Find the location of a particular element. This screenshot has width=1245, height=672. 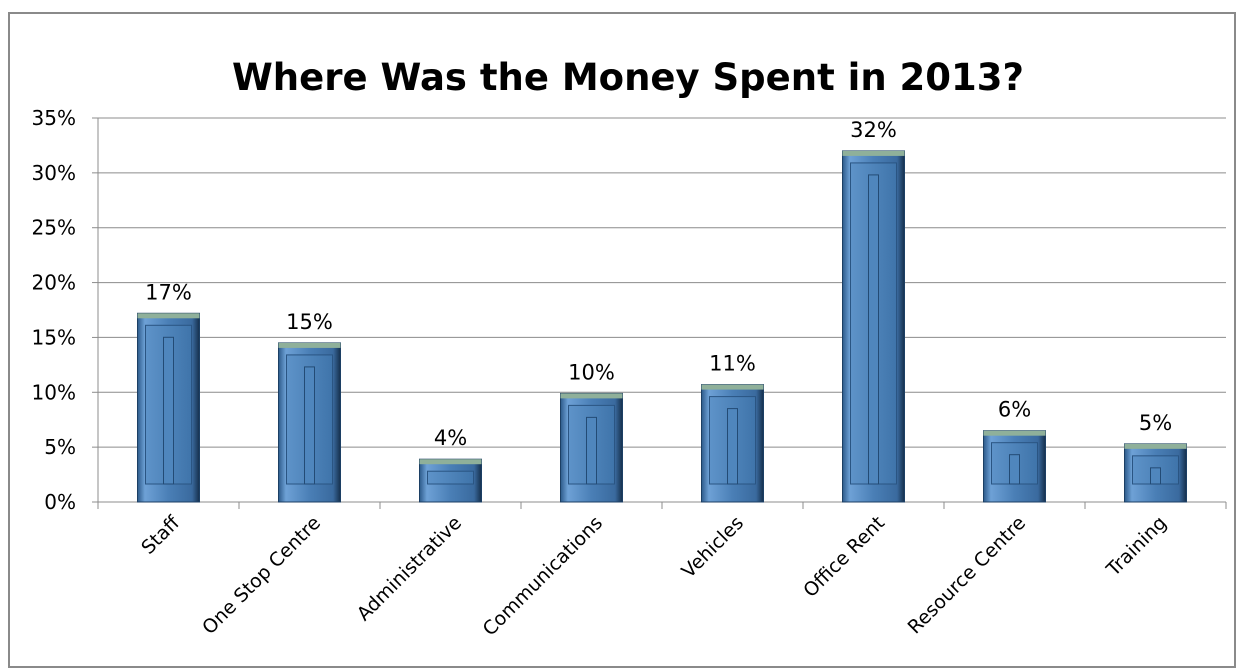

data-label: 4% is located at coordinates (450, 438).